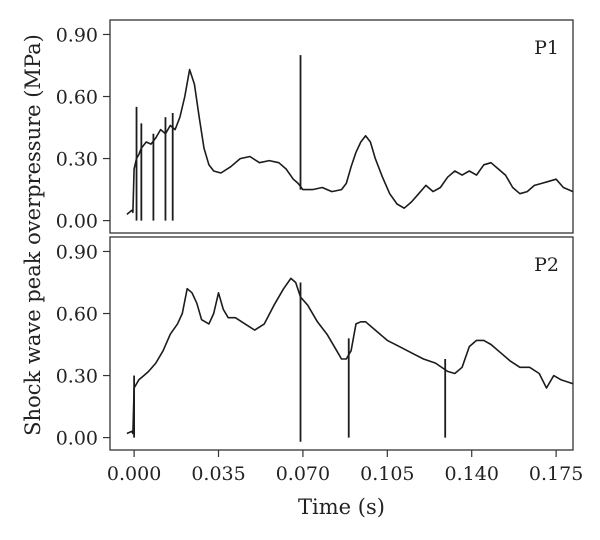  Describe the element at coordinates (345, 467) in the screenshot. I see `x-axis: 0.000 0.035 0.070 0.105 0.140 0.175` at that location.